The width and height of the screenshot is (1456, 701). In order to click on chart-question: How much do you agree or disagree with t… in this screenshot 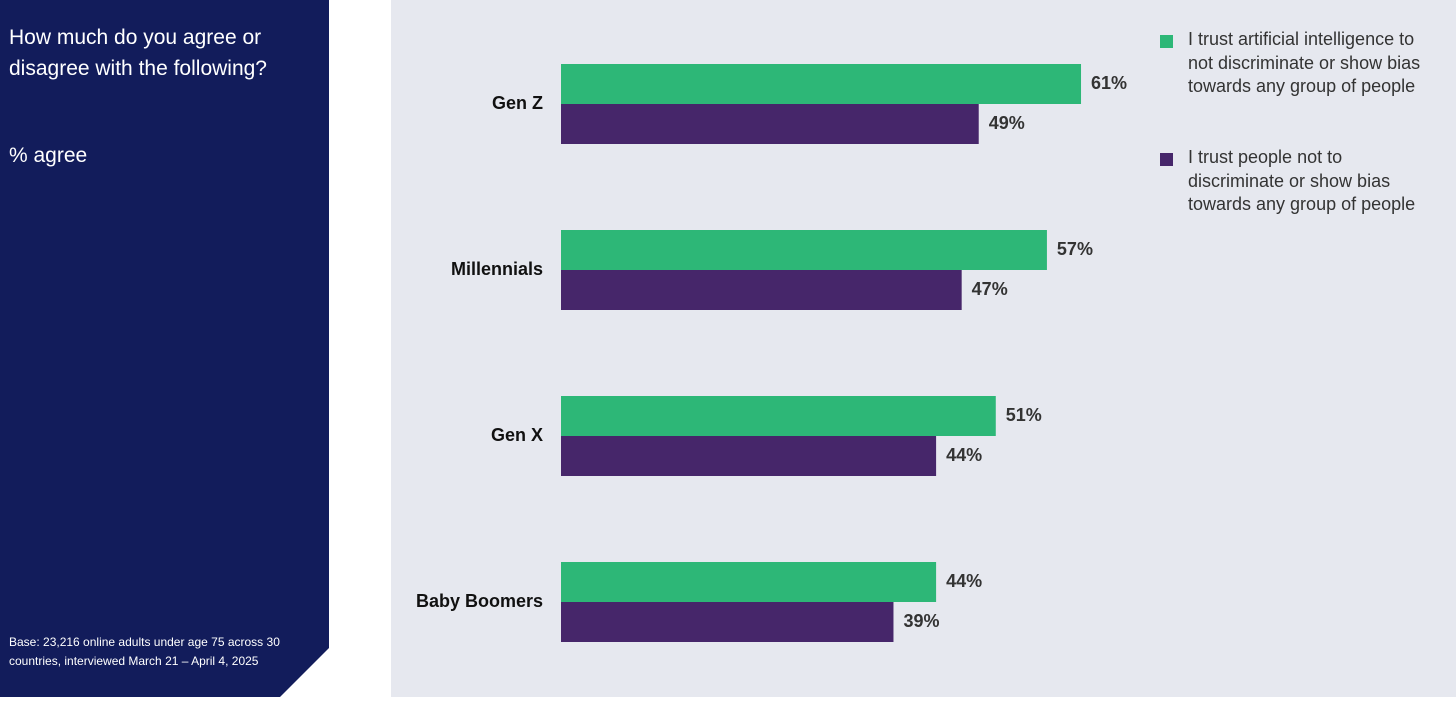, I will do `click(138, 53)`.